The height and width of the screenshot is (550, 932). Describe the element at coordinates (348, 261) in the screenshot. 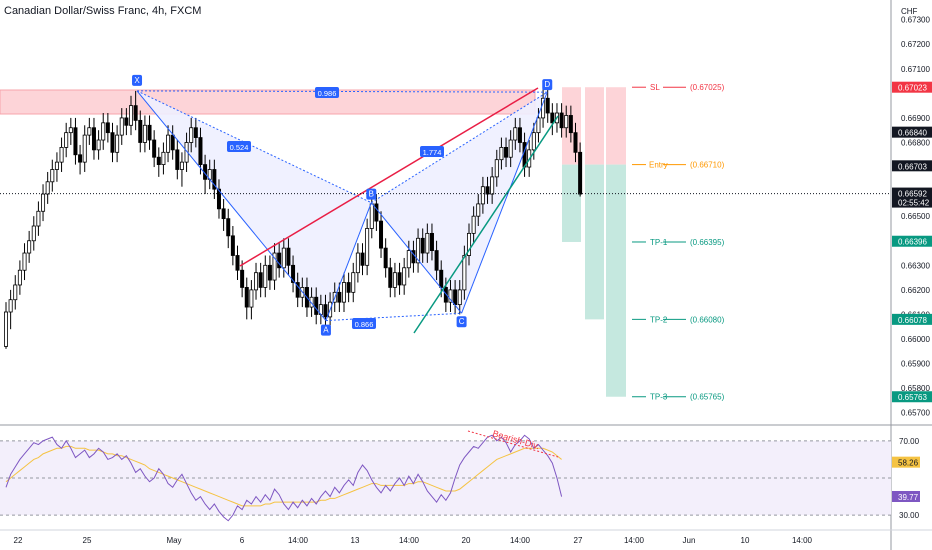

I see `leg-ab` at that location.